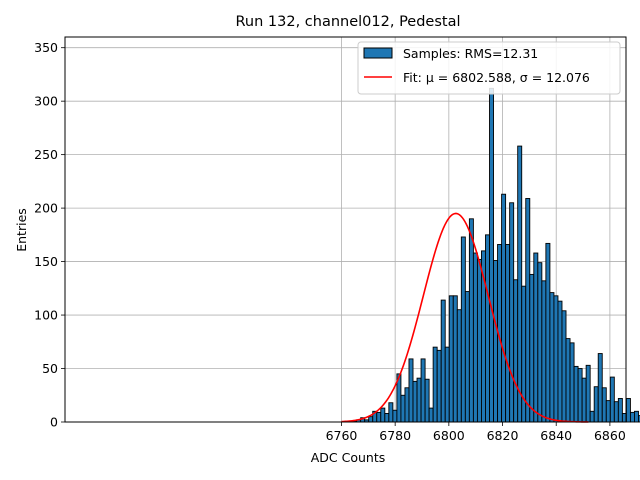  What do you see at coordinates (342, 435) in the screenshot?
I see `x-tick-label: 6760` at bounding box center [342, 435].